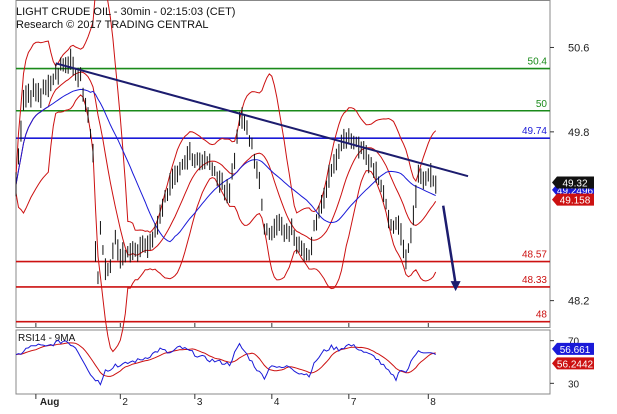  What do you see at coordinates (200, 402) in the screenshot?
I see `x-tick-label: 3` at bounding box center [200, 402].